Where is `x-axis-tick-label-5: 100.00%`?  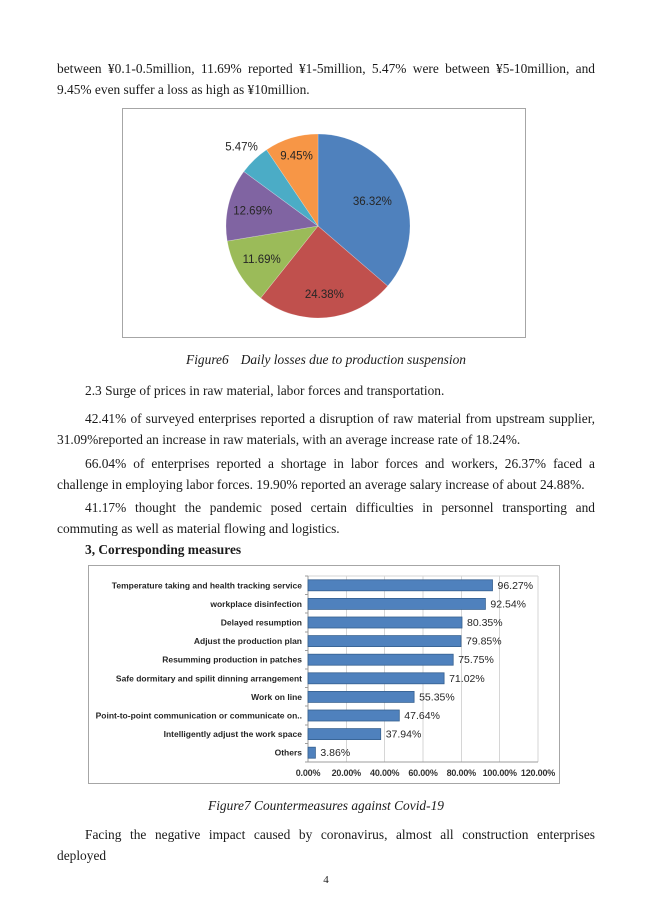
x-axis-tick-label-5: 100.00% is located at coordinates (500, 773).